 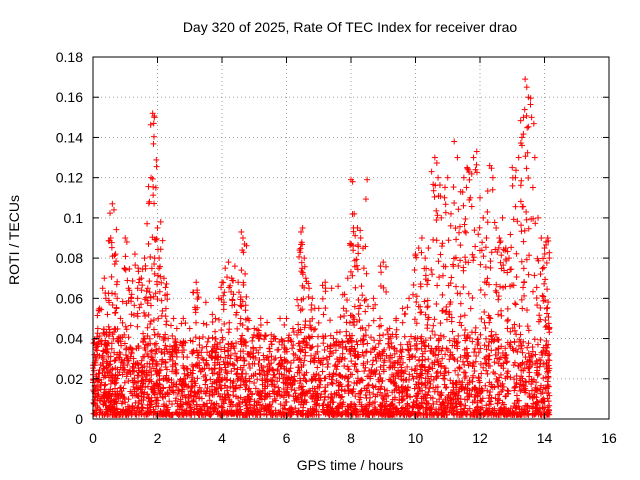 I want to click on y-tick-label: 0.18, so click(x=69, y=57).